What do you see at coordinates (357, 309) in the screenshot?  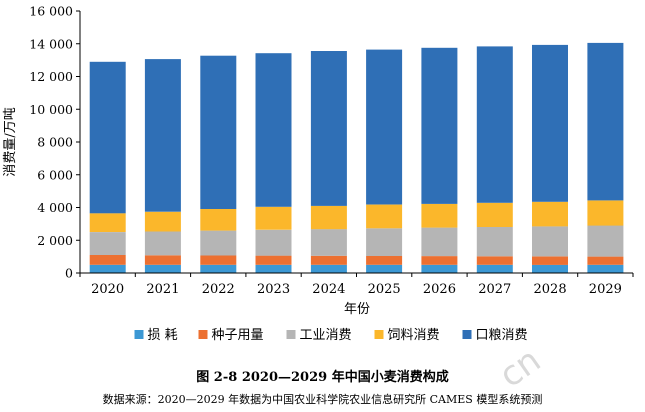 I see `x-axis-label: 年份` at bounding box center [357, 309].